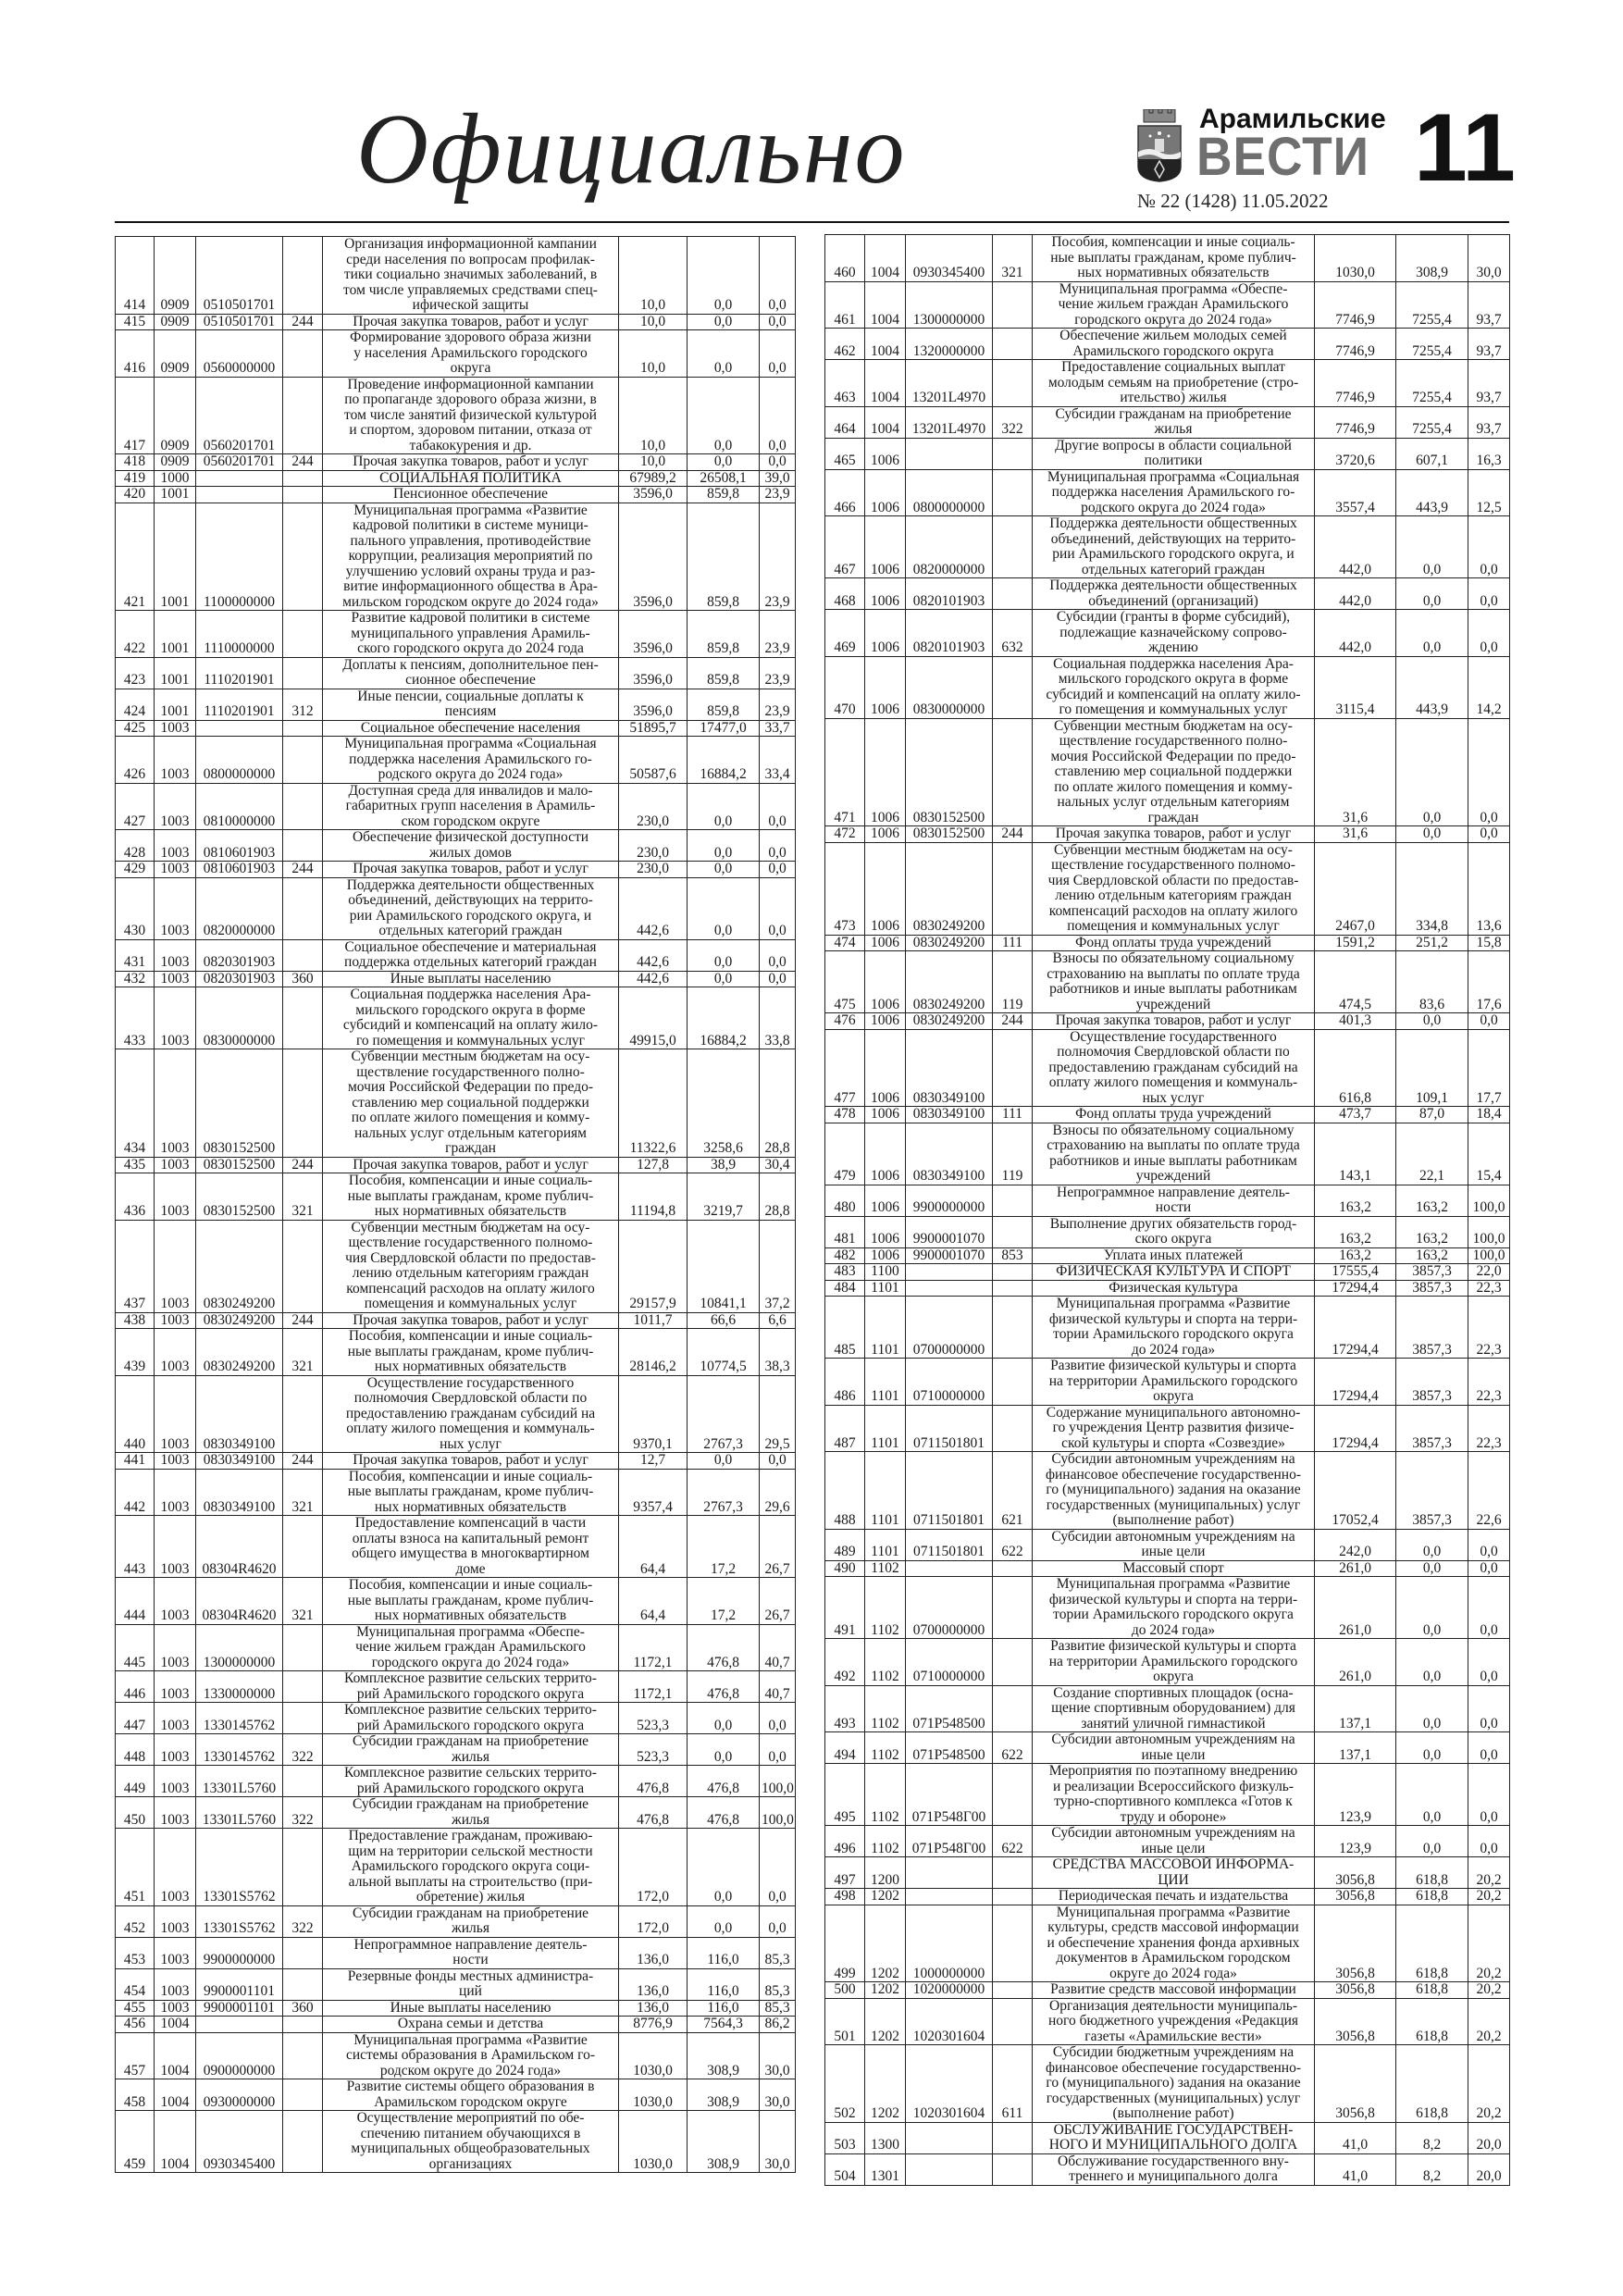 The image size is (1623, 2296). Describe the element at coordinates (175, 478) in the screenshot. I see `section-code-cell: 1000` at that location.